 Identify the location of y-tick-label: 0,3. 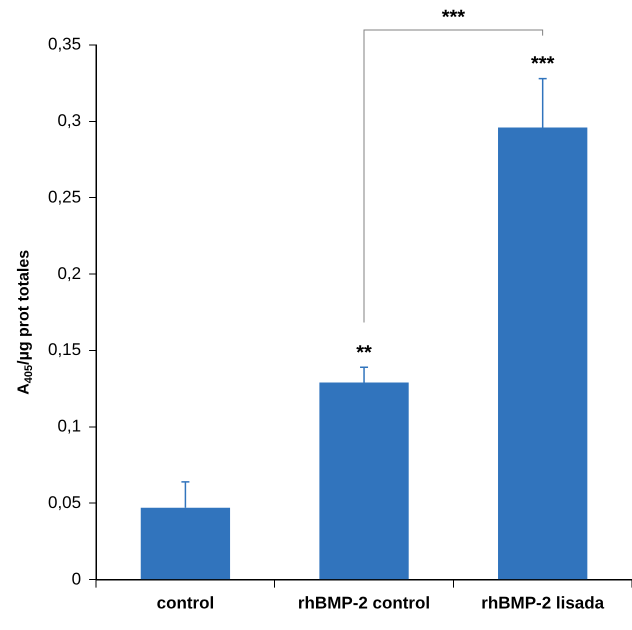
(69, 120).